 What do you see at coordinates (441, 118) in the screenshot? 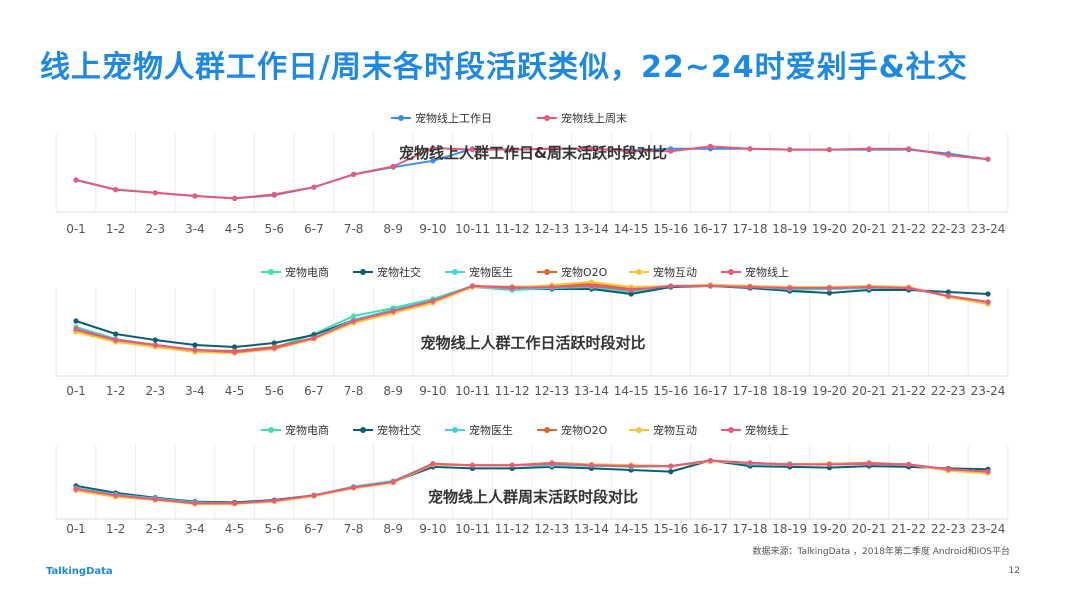
I see `legend-item: 宠物线上工作日` at bounding box center [441, 118].